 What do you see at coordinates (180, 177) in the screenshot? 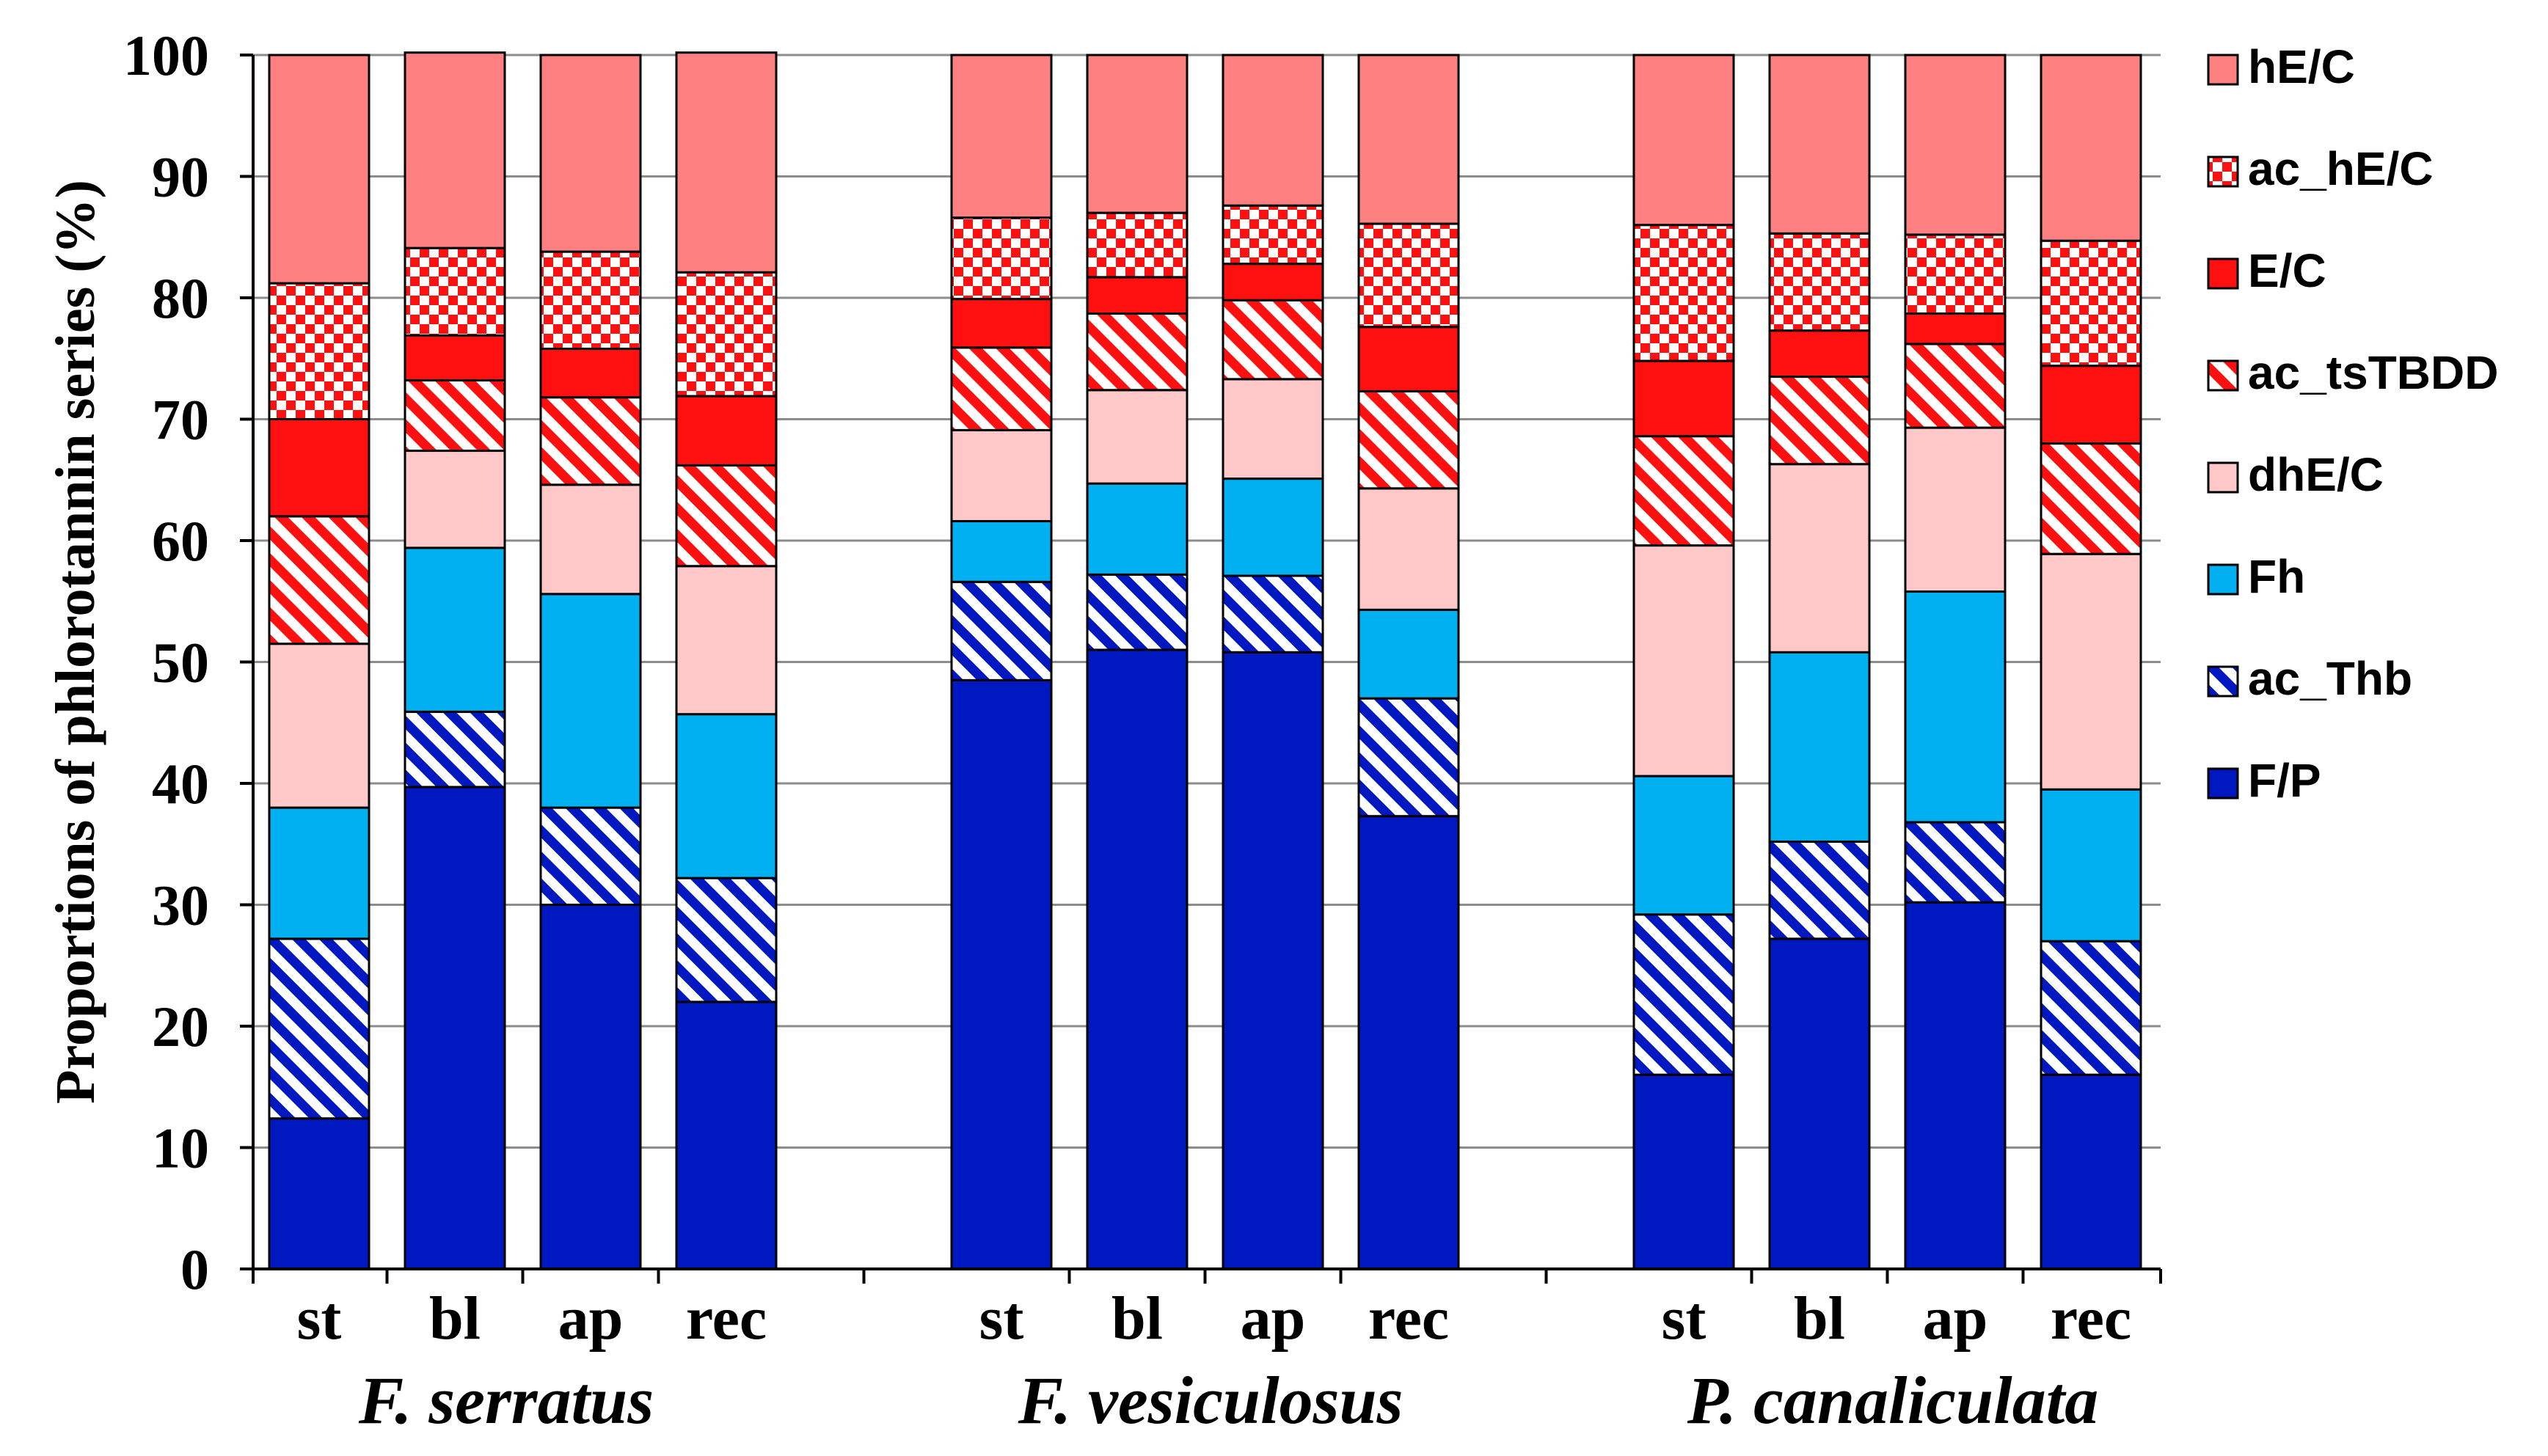
I see `y-tick-label-90: 90` at bounding box center [180, 177].